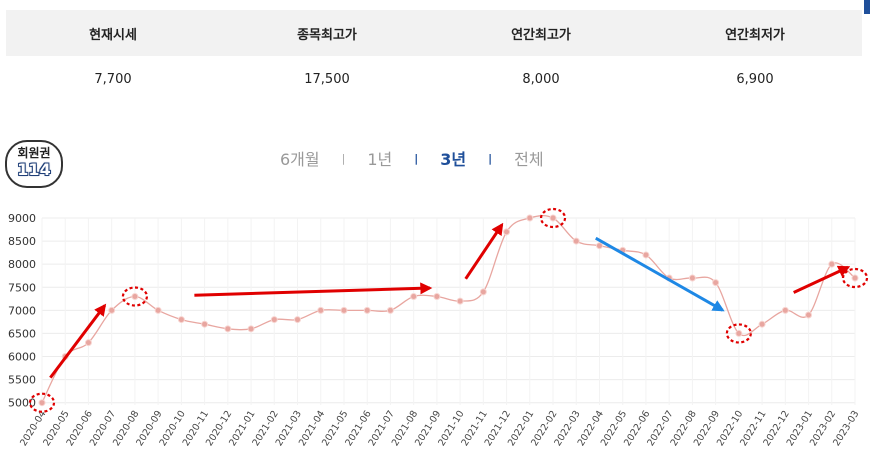 The width and height of the screenshot is (870, 458). What do you see at coordinates (22, 241) in the screenshot?
I see `y-tick-label: 8500` at bounding box center [22, 241].